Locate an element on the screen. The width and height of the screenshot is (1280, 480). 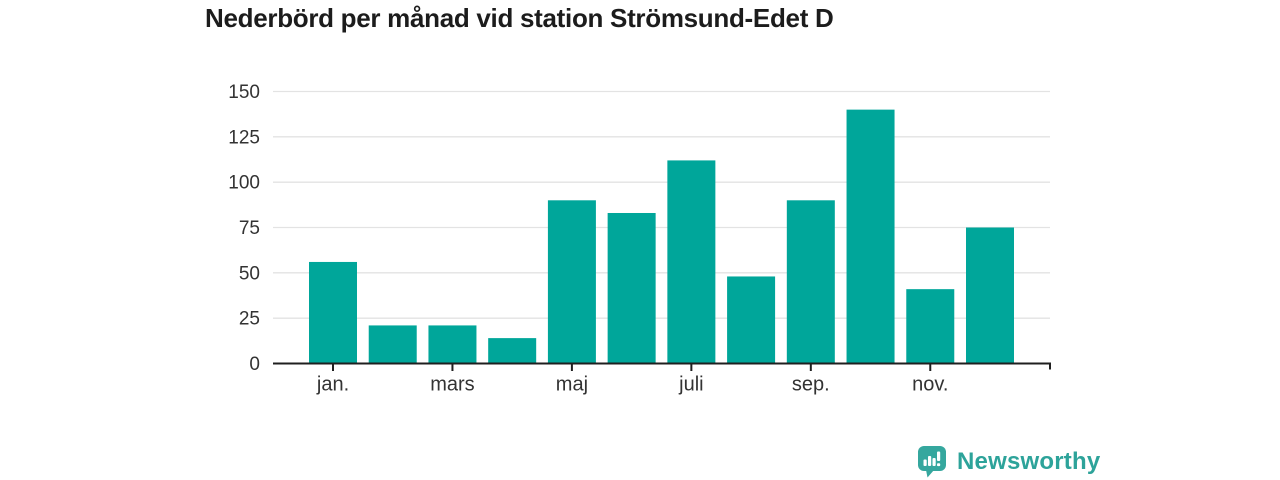
y-tick-label-50: 50 is located at coordinates (249, 273).